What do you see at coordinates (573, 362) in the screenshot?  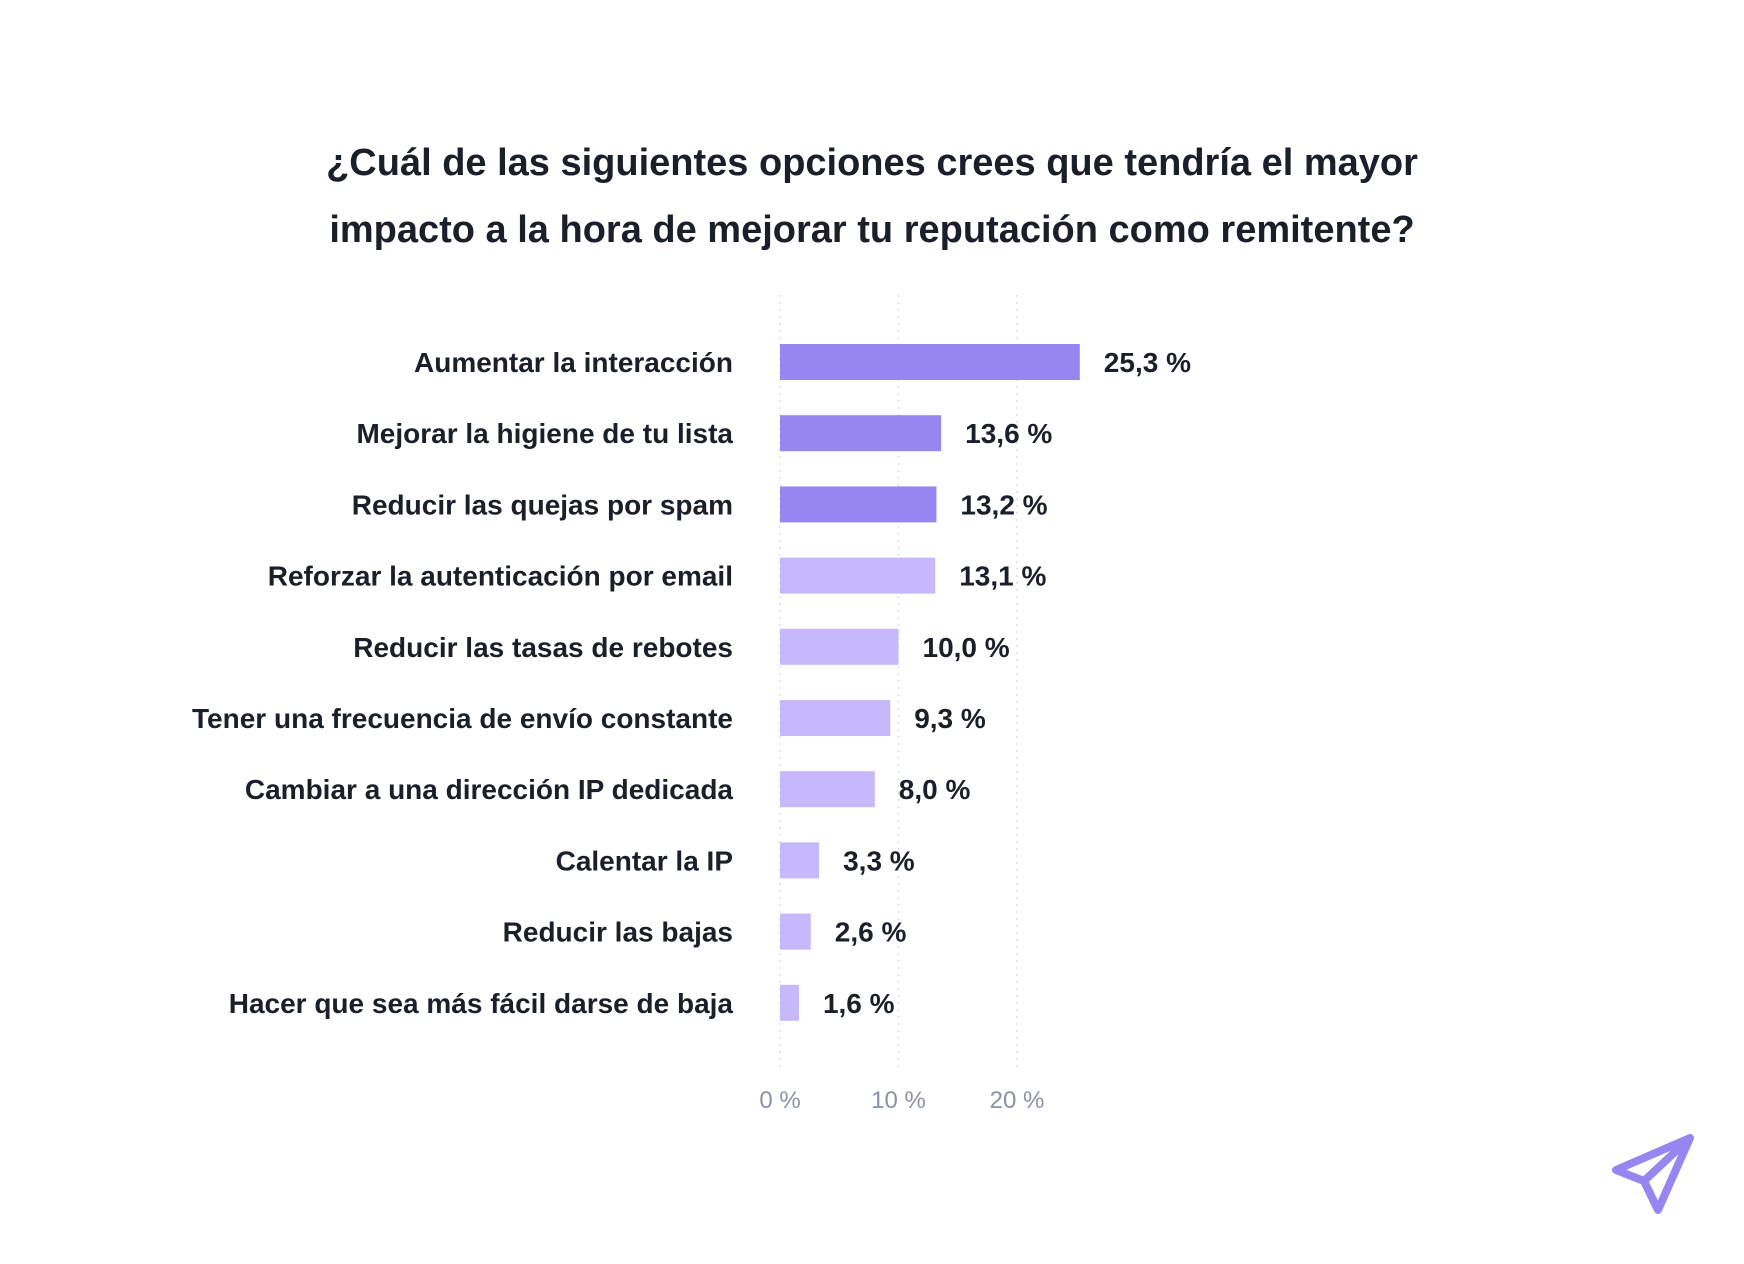 I see `category-label: Aumentar la interacción` at bounding box center [573, 362].